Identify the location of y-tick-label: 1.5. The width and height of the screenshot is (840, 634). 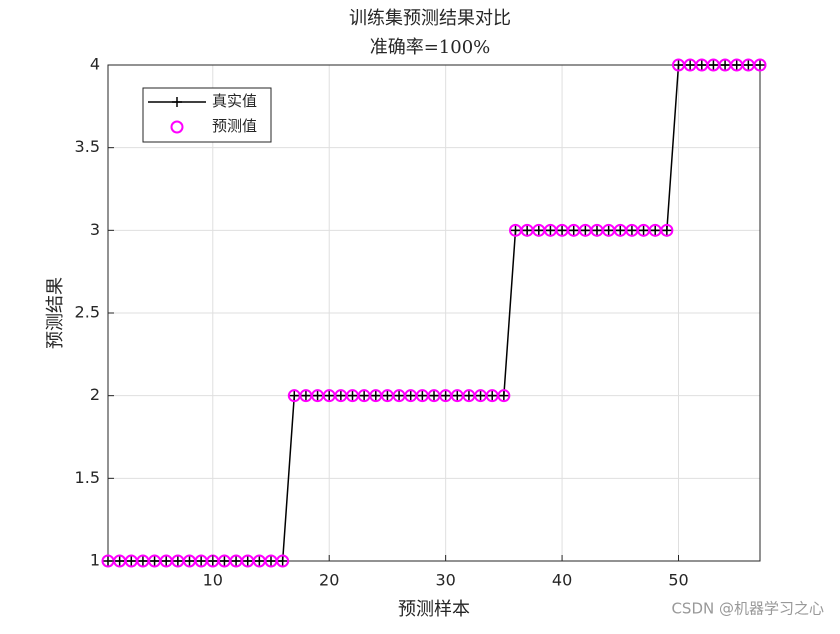
(87, 477).